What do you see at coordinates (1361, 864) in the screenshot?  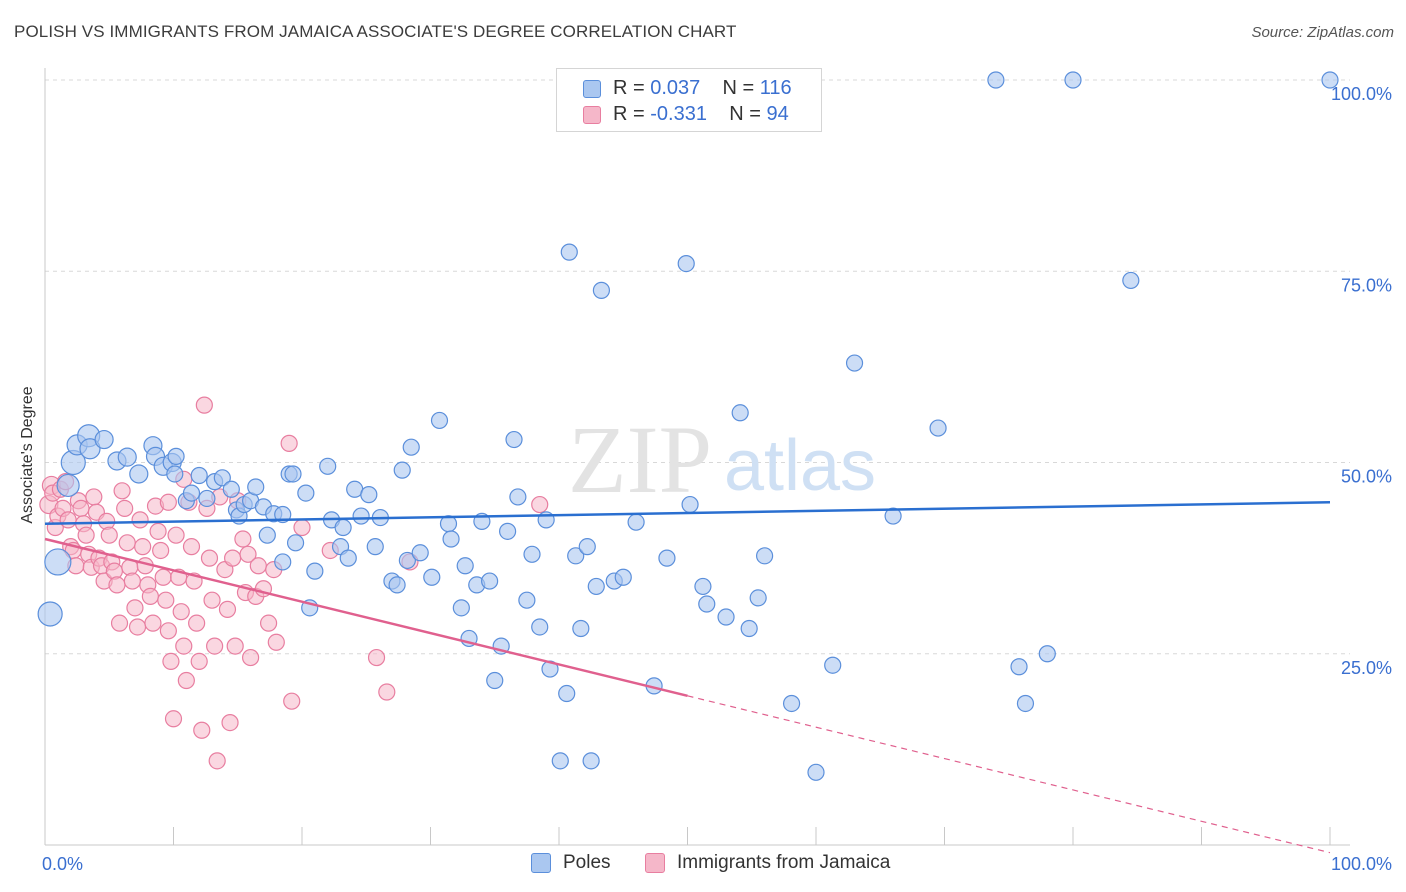 I see `x-tick-label: 100.0%` at bounding box center [1361, 864].